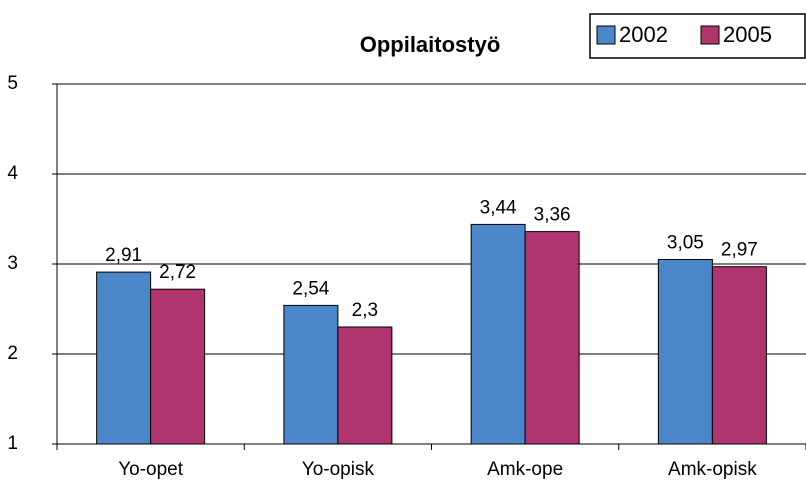 This screenshot has height=489, width=806. Describe the element at coordinates (310, 288) in the screenshot. I see `value-label: 2,54` at that location.